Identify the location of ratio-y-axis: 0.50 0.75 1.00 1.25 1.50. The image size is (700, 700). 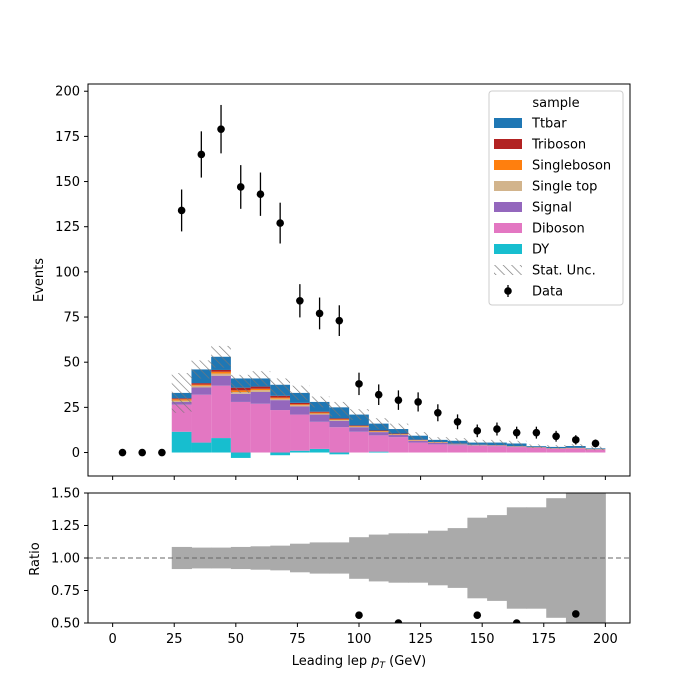
(69, 559).